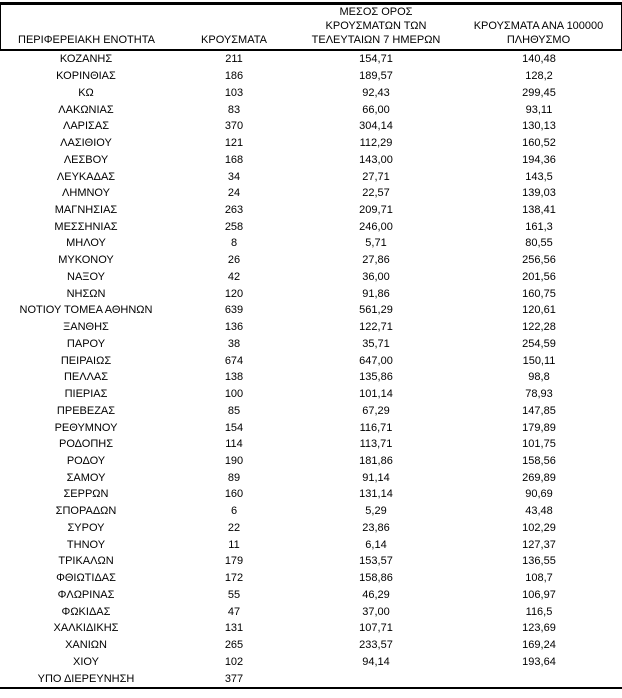 Image resolution: width=622 pixels, height=698 pixels. What do you see at coordinates (376, 260) in the screenshot?
I see `cell-avg-7day: 27,86` at bounding box center [376, 260].